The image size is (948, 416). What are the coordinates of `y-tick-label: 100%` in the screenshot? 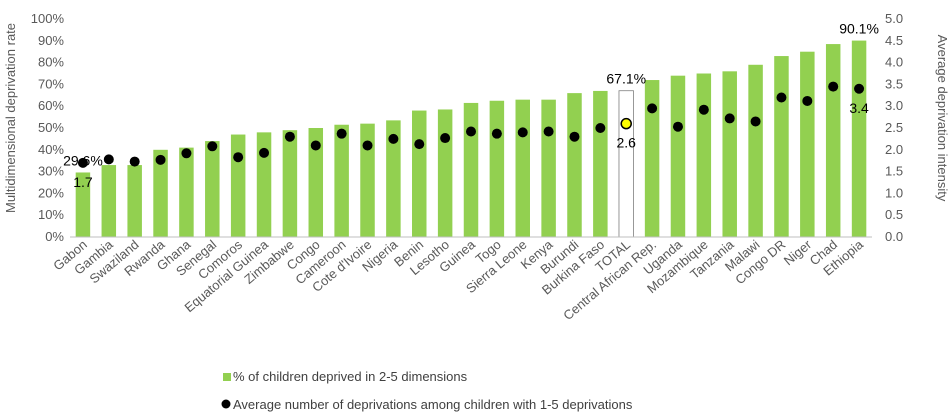 It's located at (48, 18).